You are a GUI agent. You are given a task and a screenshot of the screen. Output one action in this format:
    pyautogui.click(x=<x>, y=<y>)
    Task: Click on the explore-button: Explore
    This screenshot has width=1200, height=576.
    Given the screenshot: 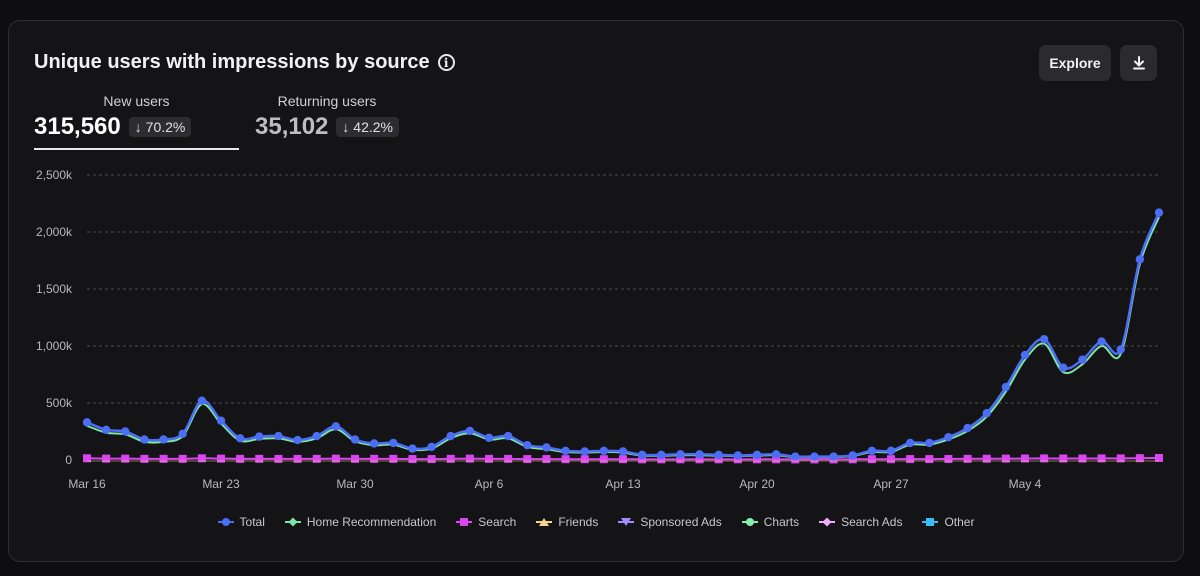 What is the action you would take?
    pyautogui.click(x=1075, y=63)
    